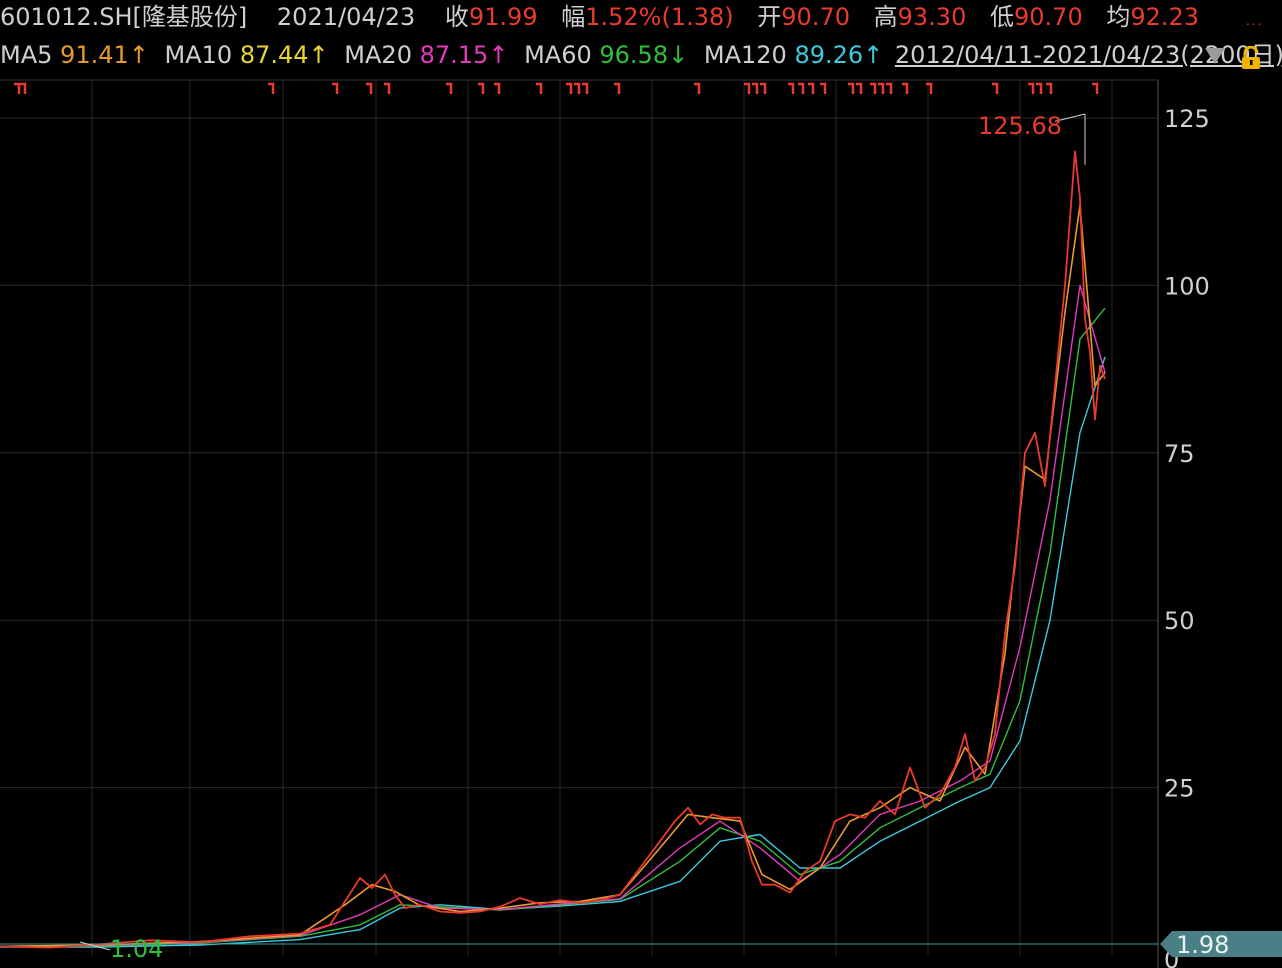 The image size is (1282, 968). Describe the element at coordinates (745, 55) in the screenshot. I see `ma120-label: MA120` at that location.